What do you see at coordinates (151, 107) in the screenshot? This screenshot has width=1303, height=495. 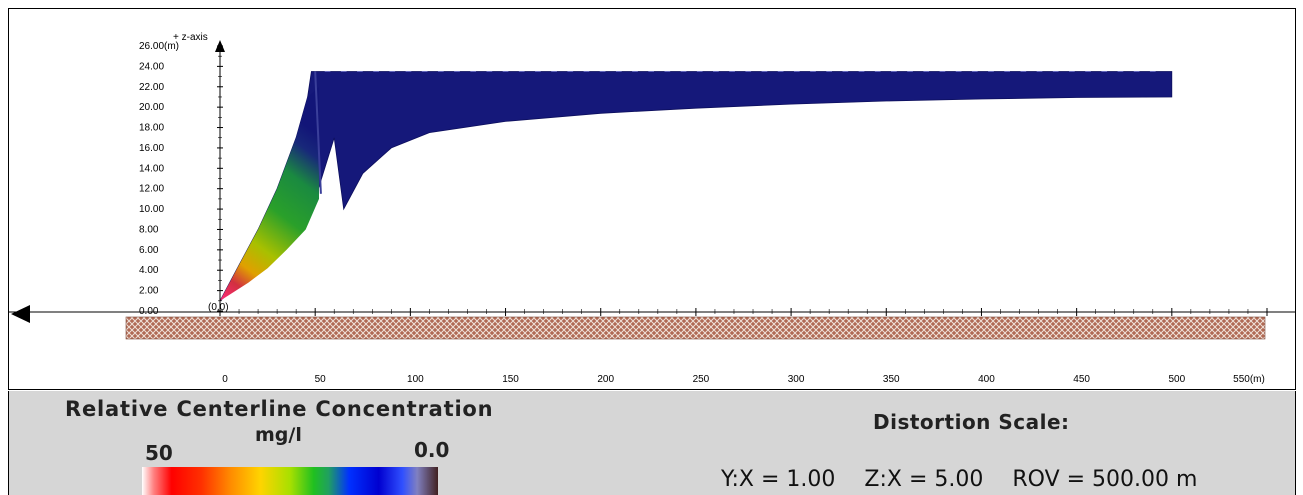 I see `y-tick-label: 20.00` at bounding box center [151, 107].